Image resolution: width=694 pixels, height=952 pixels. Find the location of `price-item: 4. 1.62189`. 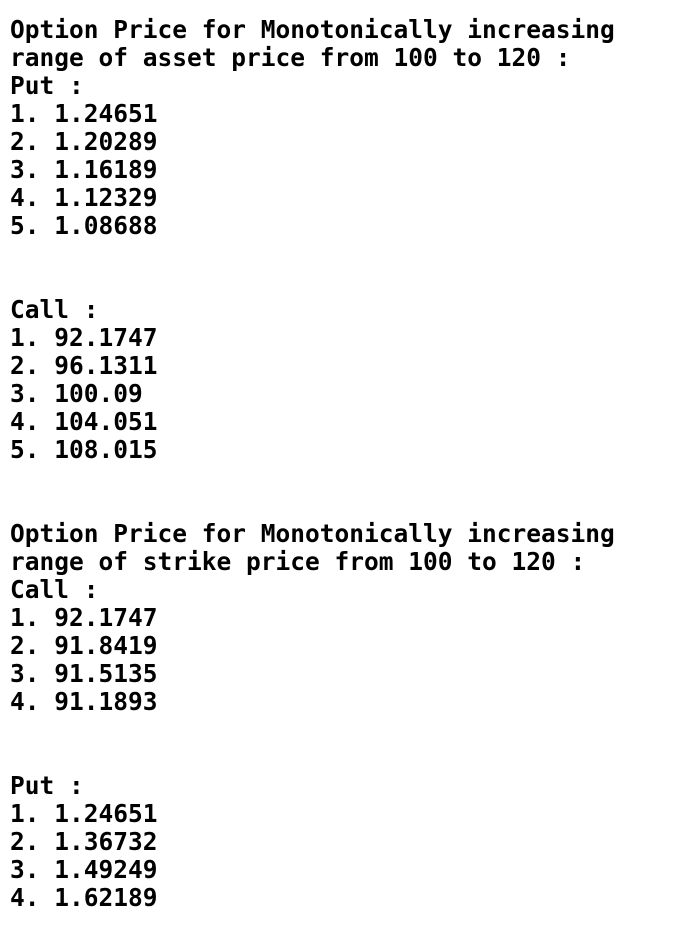

price-item: 4. 1.62189 is located at coordinates (84, 897).